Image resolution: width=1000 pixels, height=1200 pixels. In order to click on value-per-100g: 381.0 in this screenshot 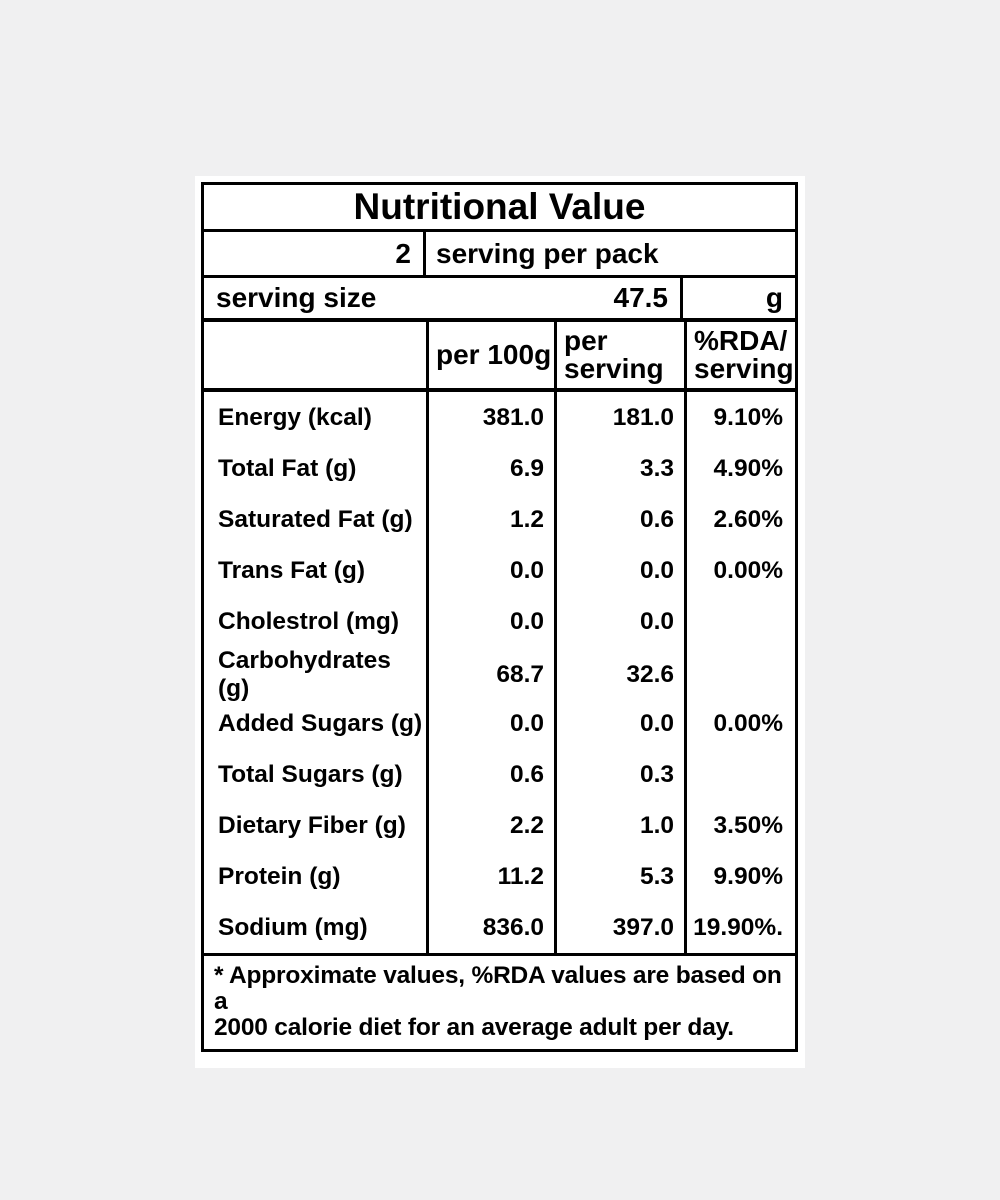, I will do `click(490, 417)`.